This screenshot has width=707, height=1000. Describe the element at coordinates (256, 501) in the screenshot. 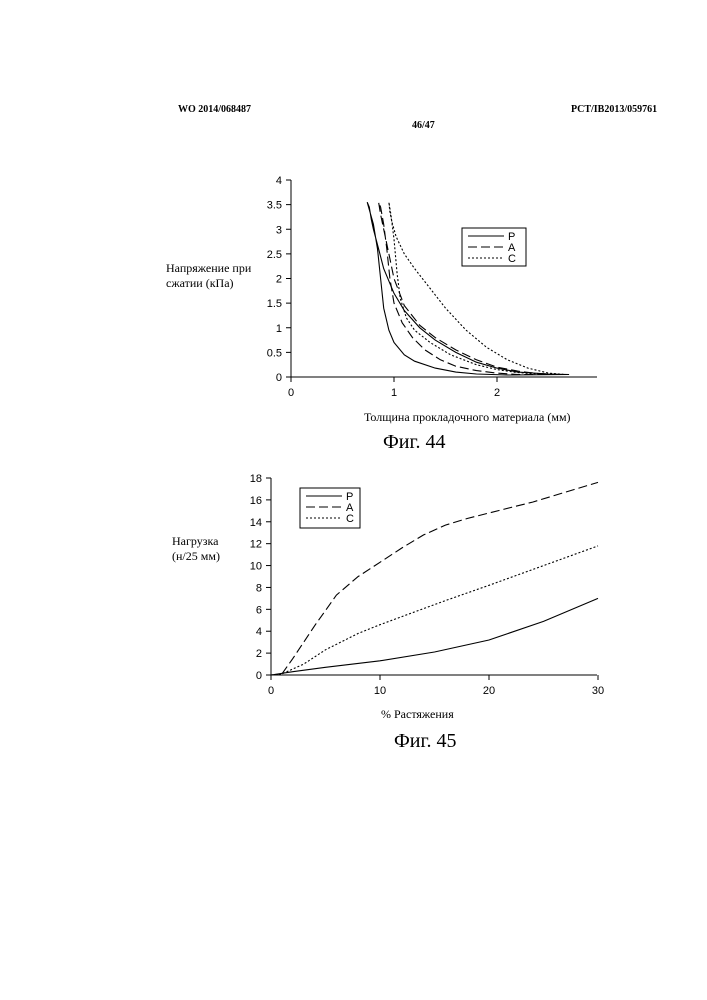

I see `fig45-y-tick-label: 16` at that location.